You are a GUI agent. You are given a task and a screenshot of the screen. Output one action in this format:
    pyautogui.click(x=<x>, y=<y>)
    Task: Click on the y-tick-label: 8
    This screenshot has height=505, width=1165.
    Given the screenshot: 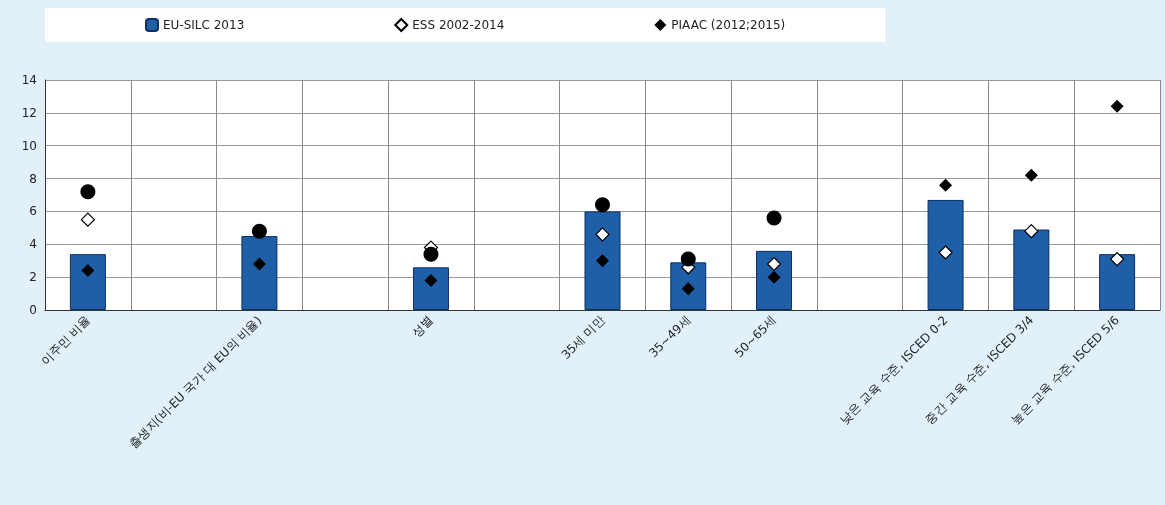 What is the action you would take?
    pyautogui.click(x=33, y=178)
    